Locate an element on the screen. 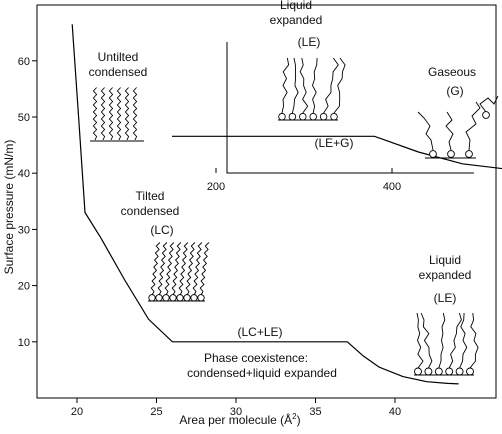 The width and height of the screenshot is (502, 434). tilted-molecules-illustration is located at coordinates (179, 272).